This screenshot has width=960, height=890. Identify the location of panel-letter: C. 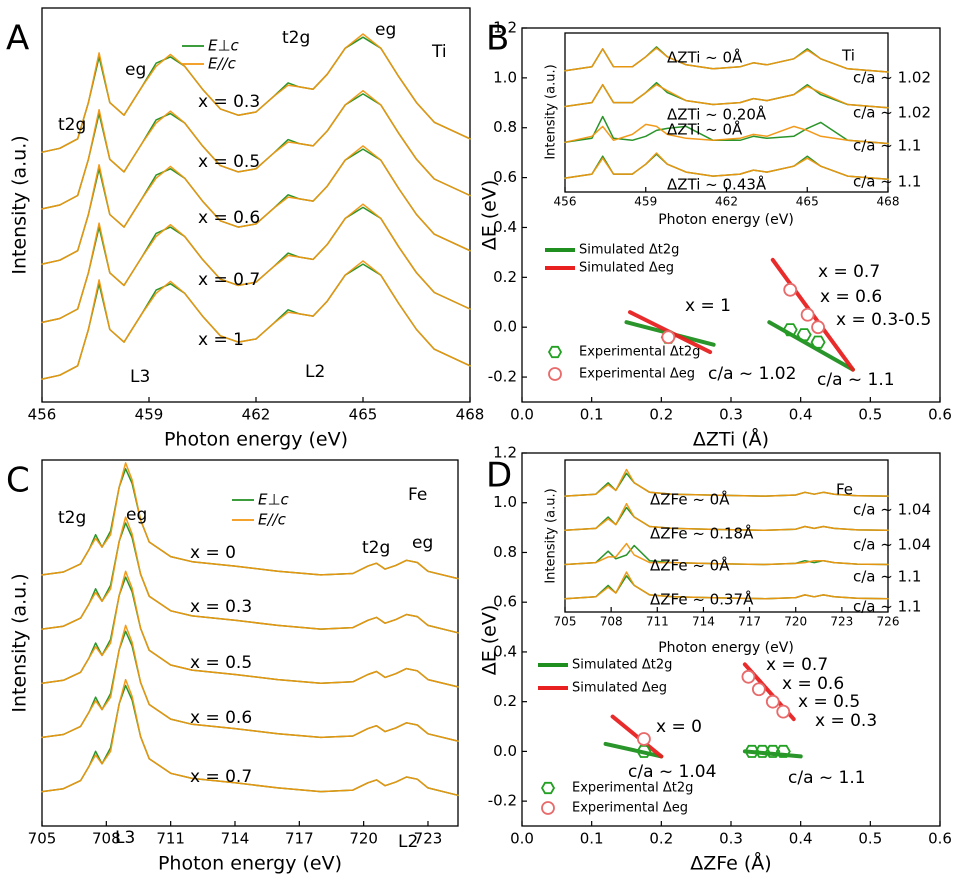
(18, 481).